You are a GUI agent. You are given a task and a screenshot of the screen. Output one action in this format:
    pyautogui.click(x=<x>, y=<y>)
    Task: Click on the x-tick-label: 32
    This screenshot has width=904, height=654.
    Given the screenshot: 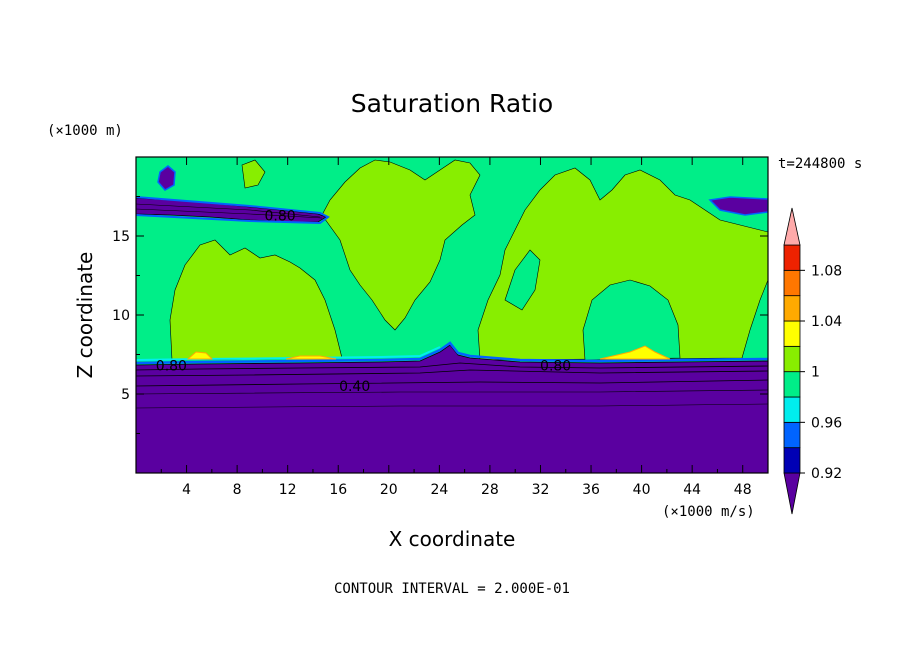 What is the action you would take?
    pyautogui.click(x=541, y=490)
    